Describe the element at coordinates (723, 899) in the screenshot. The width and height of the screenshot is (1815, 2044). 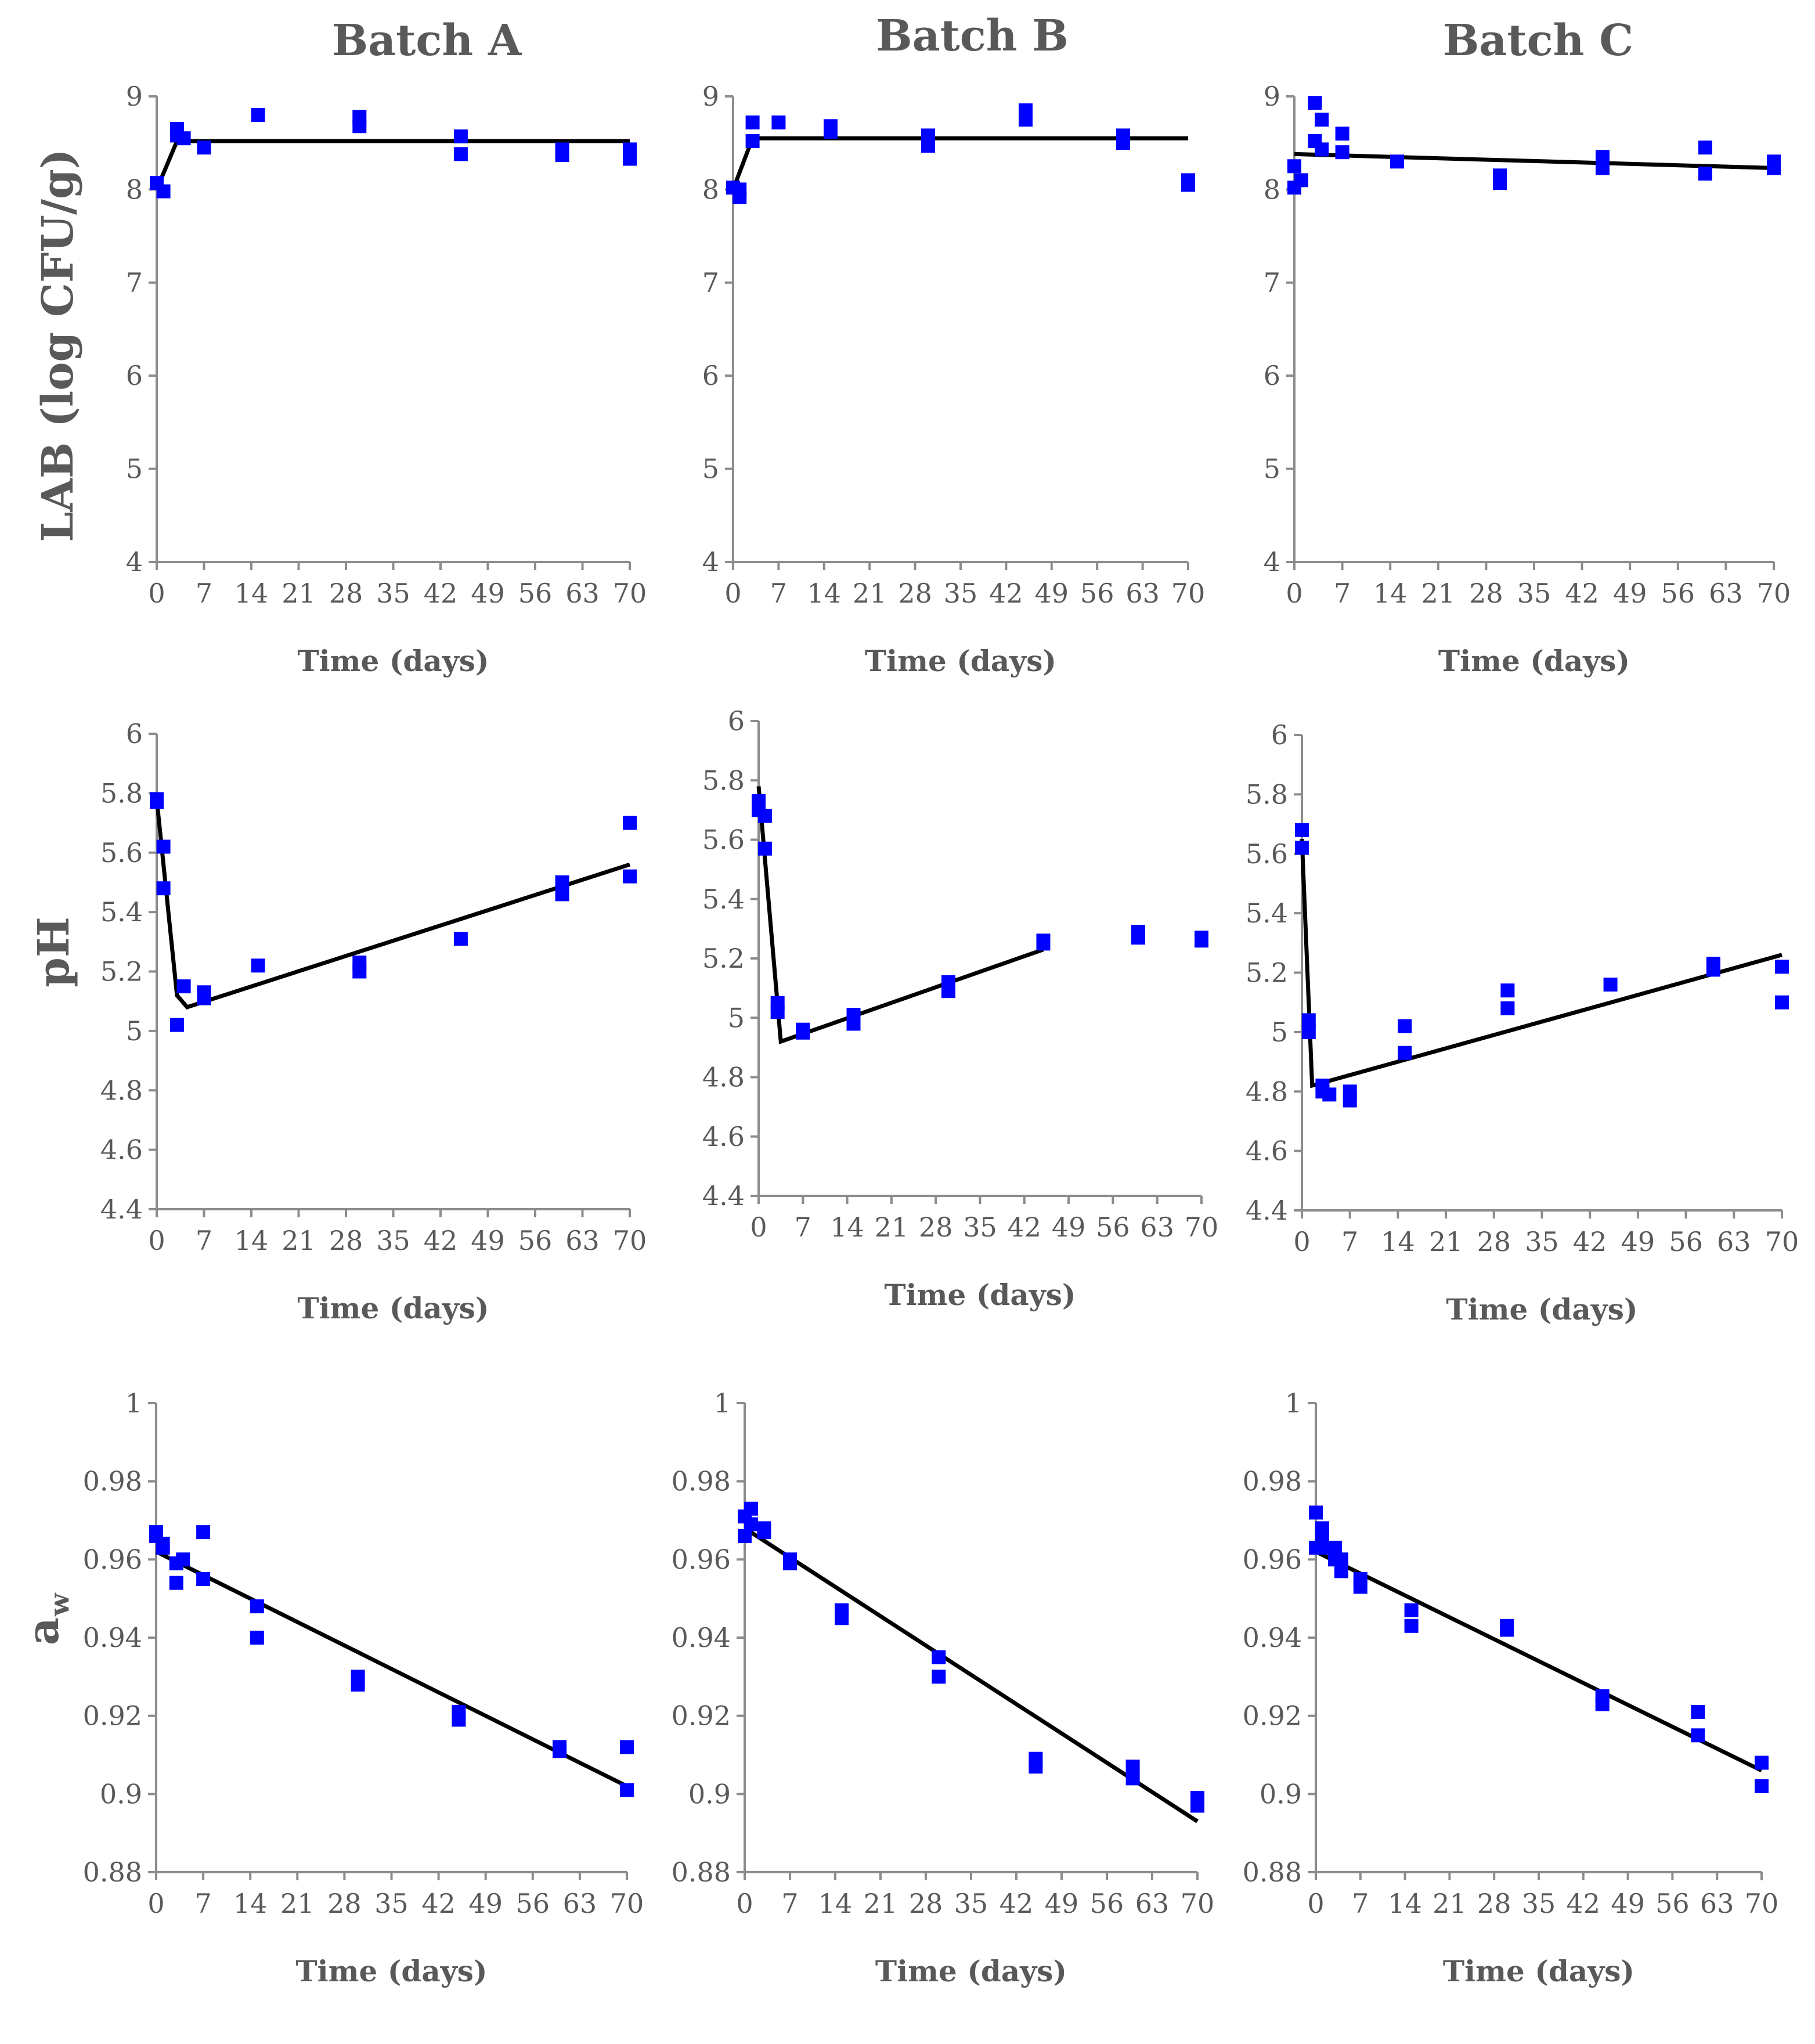
I see `y-tick-label: 5.4` at that location.